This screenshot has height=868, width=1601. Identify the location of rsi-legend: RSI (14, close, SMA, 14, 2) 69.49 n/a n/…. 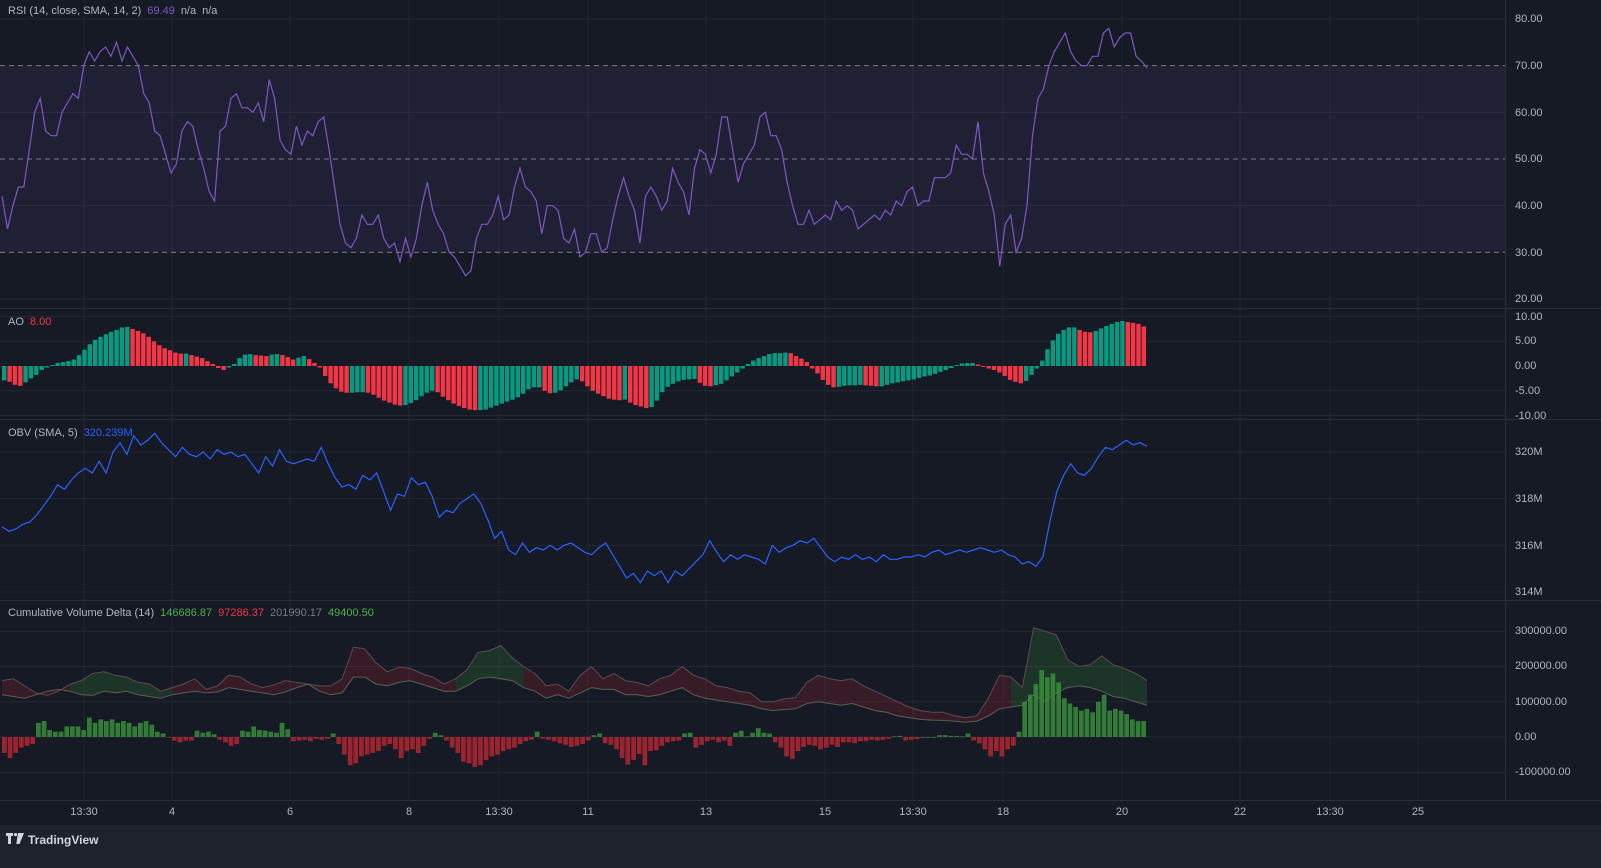
(112, 11).